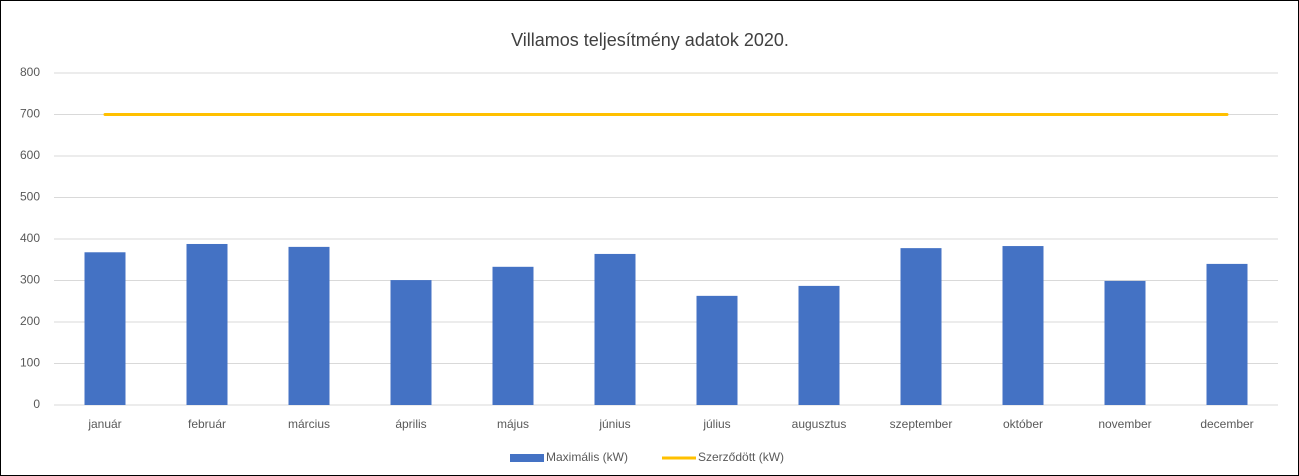 The width and height of the screenshot is (1299, 476). I want to click on y-tick-label: 500, so click(30, 197).